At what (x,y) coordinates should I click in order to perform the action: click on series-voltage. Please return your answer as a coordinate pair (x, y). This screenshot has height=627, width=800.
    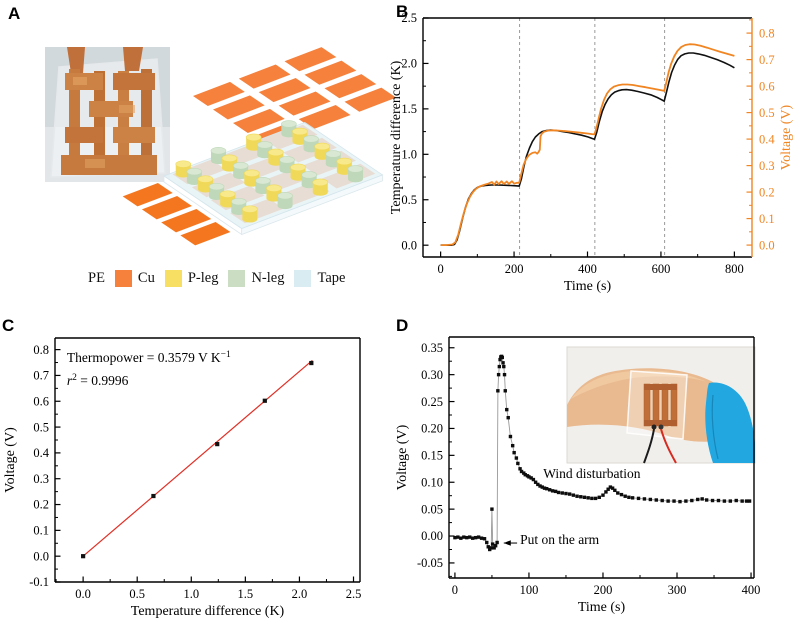
    Looking at the image, I should click on (587, 145).